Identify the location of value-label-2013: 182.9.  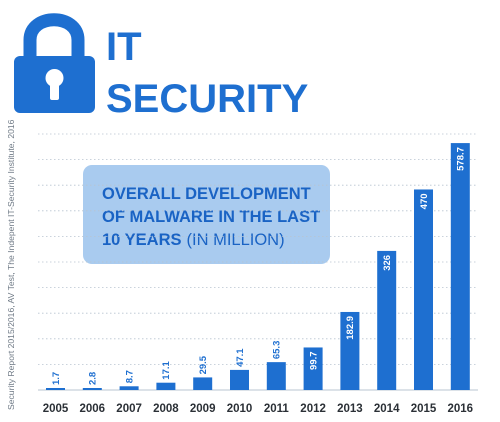
(350, 328).